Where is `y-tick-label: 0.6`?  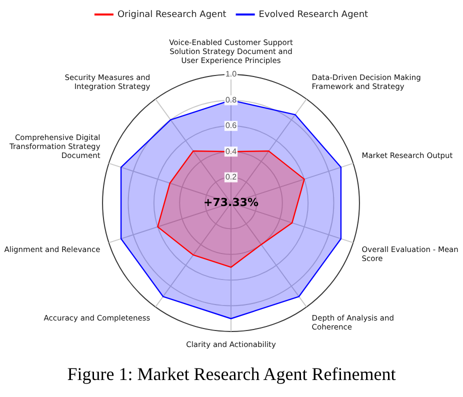 y-tick-label: 0.6 is located at coordinates (231, 125).